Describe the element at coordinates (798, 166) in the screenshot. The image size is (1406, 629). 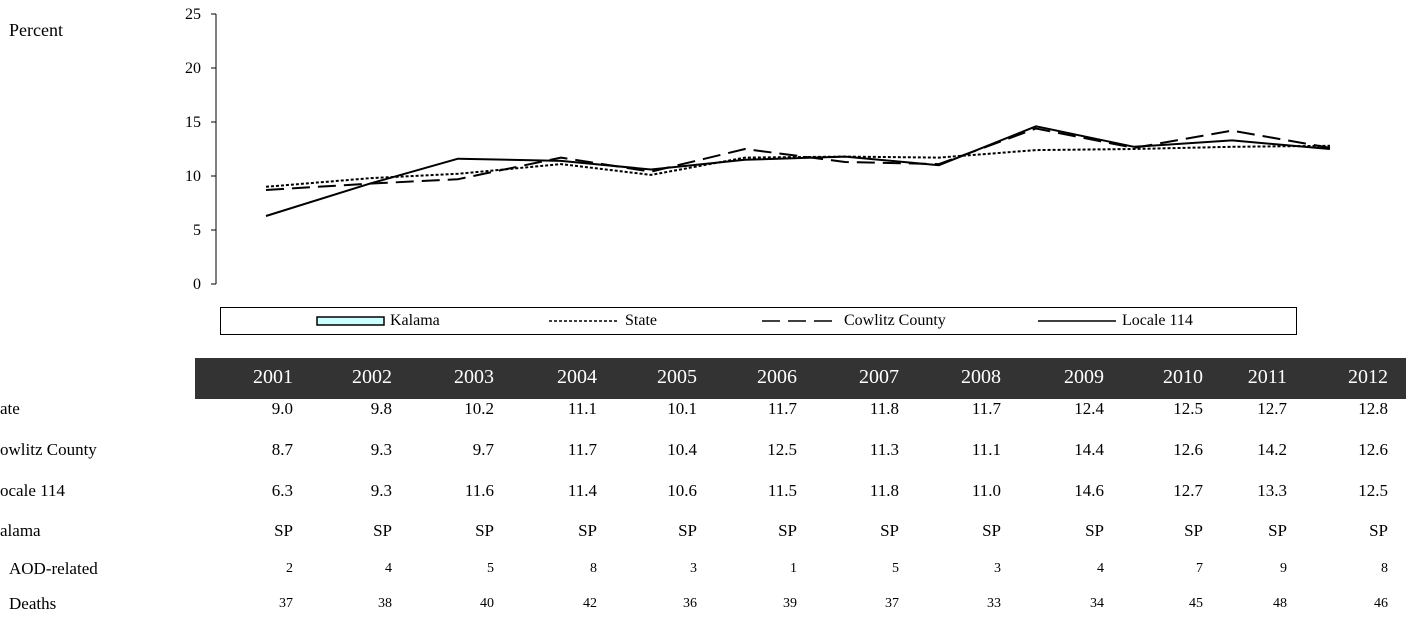
I see `series-line-state` at that location.